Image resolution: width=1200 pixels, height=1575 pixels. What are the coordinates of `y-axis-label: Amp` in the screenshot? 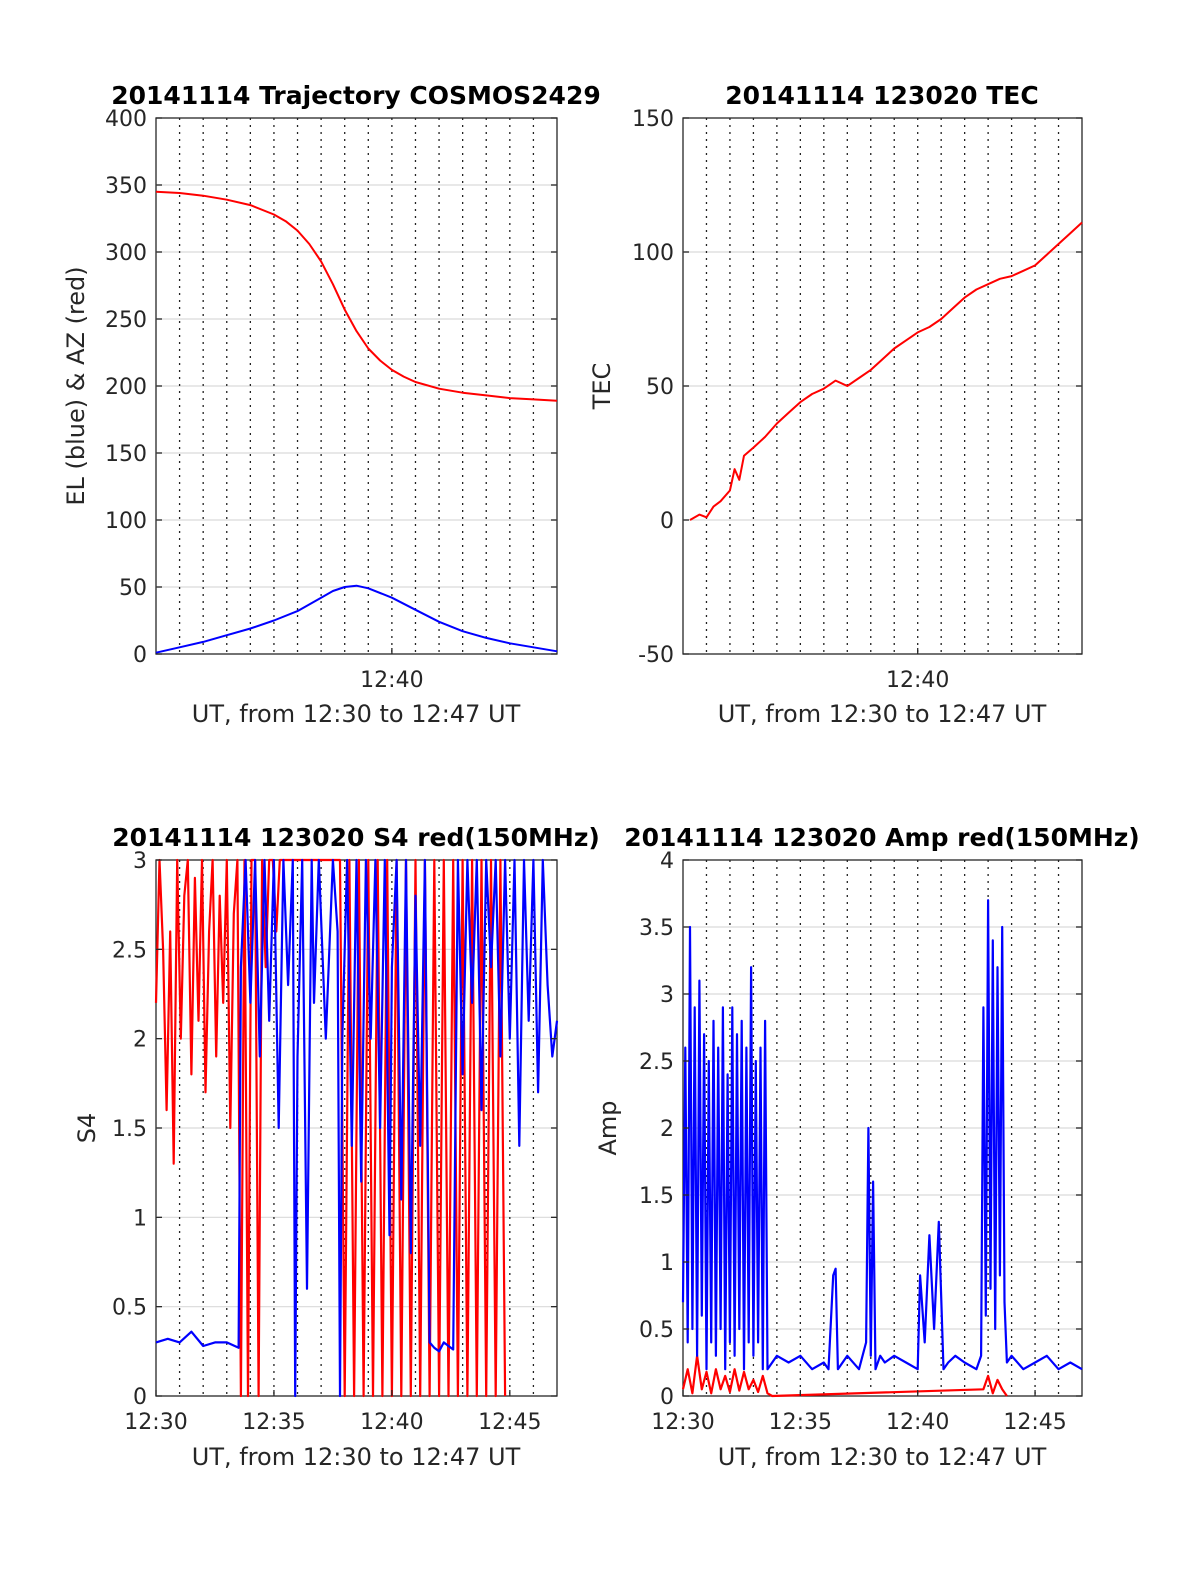 It's located at (608, 1127).